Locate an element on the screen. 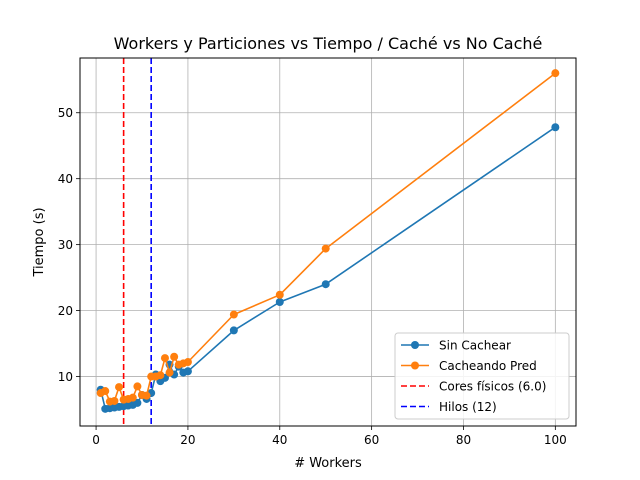 Image resolution: width=640 pixels, height=480 pixels. y-tick-label: 30 is located at coordinates (65, 245).